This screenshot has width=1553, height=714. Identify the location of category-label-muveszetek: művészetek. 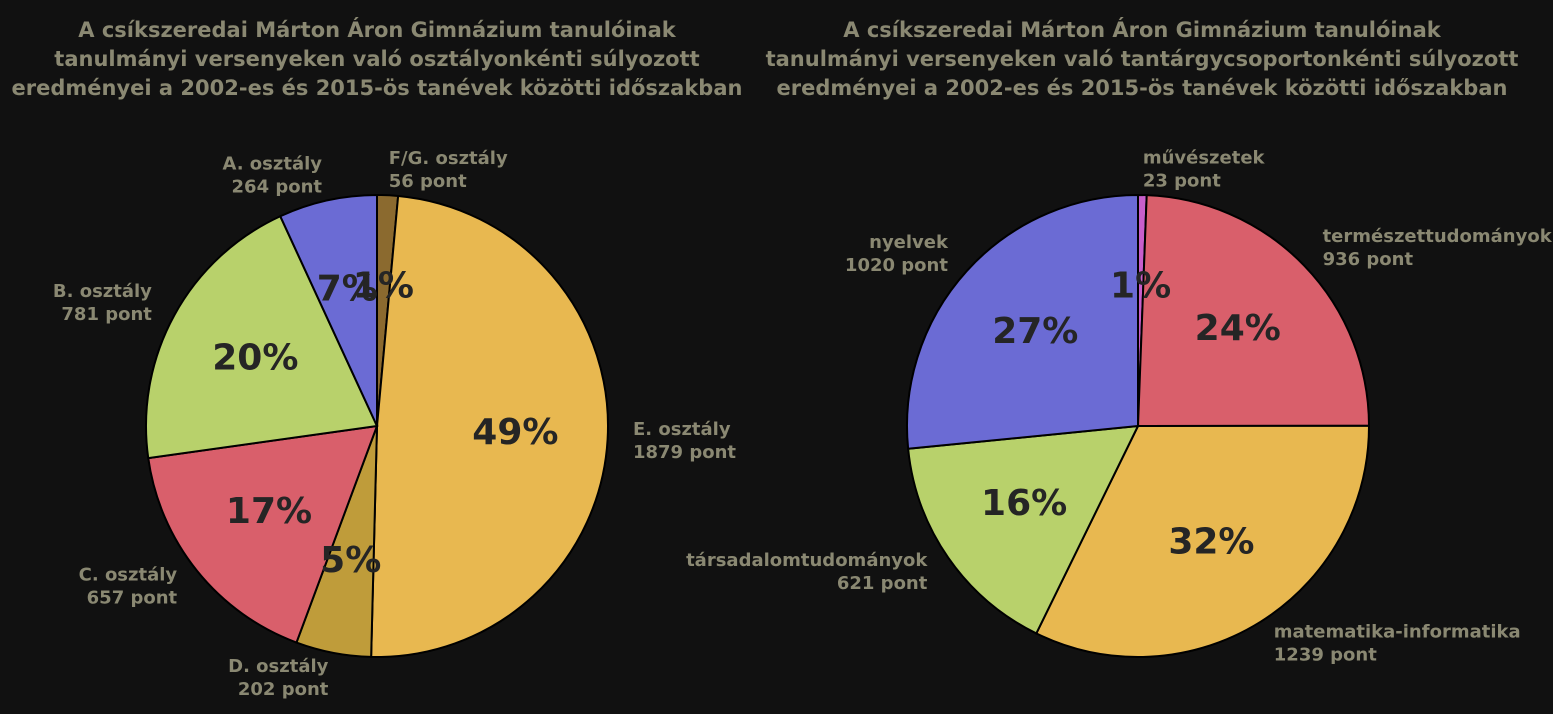
(1204, 158).